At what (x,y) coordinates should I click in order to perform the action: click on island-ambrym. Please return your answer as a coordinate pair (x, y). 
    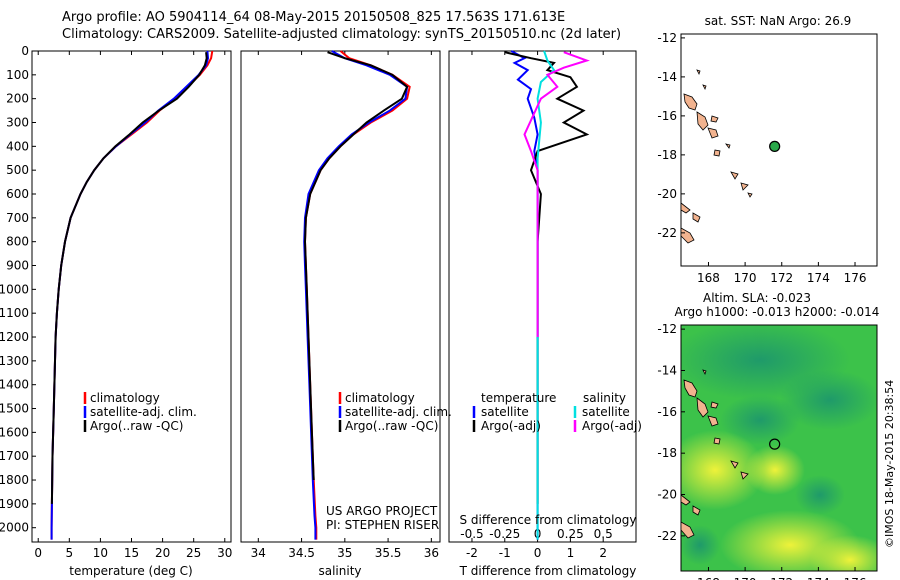
    Looking at the image, I should click on (714, 405).